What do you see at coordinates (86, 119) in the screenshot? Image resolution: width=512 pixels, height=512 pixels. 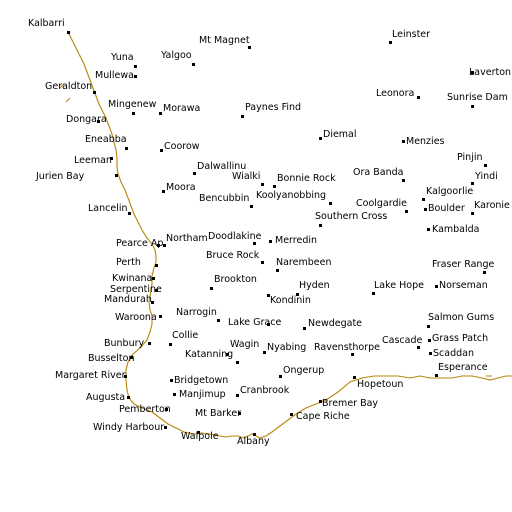 I see `dongara-label: Dongara` at bounding box center [86, 119].